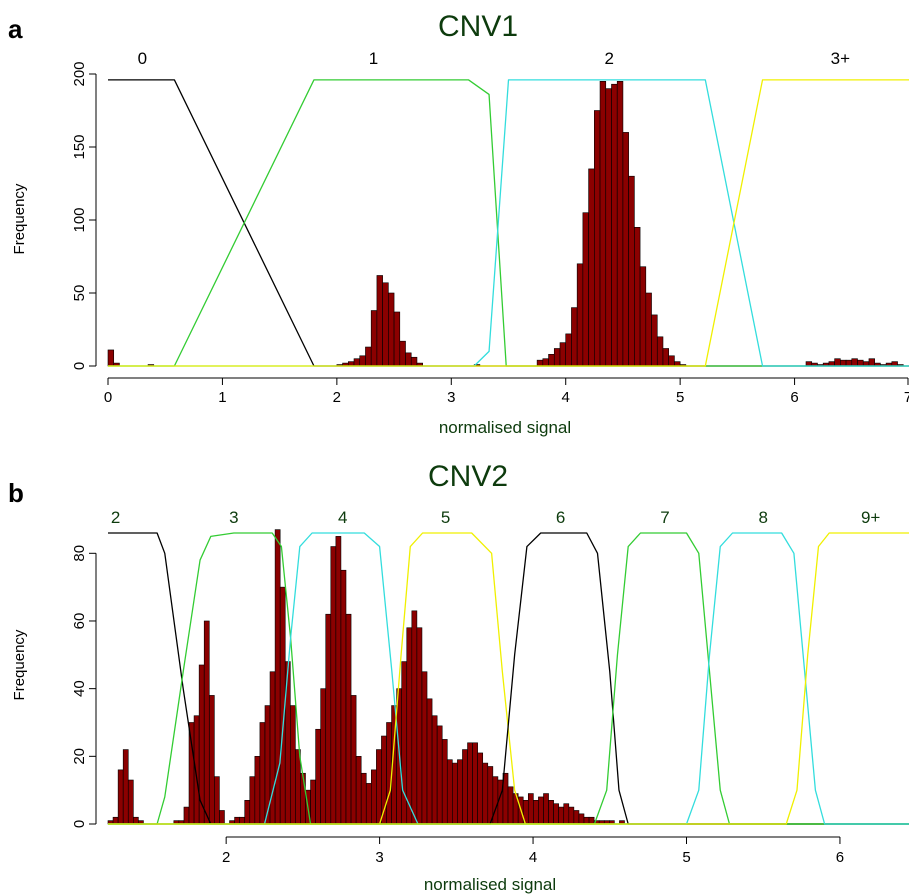 This screenshot has height=894, width=909. I want to click on panel-a-y-axis: 0 50 100 150 200, so click(84, 215).